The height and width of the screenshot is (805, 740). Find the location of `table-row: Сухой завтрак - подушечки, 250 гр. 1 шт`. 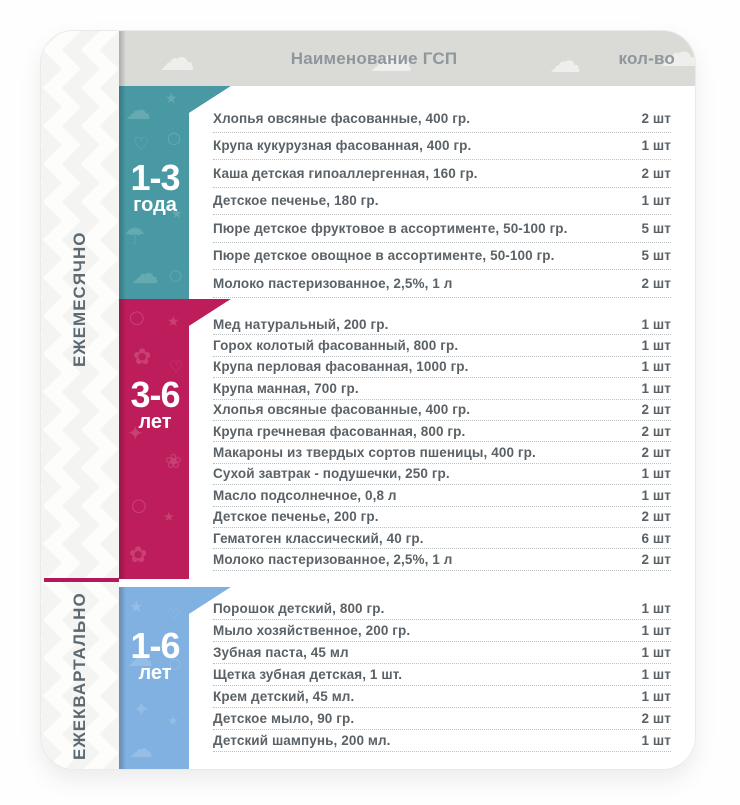

table-row: Сухой завтрак - подушечки, 250 гр. 1 шт is located at coordinates (442, 475).